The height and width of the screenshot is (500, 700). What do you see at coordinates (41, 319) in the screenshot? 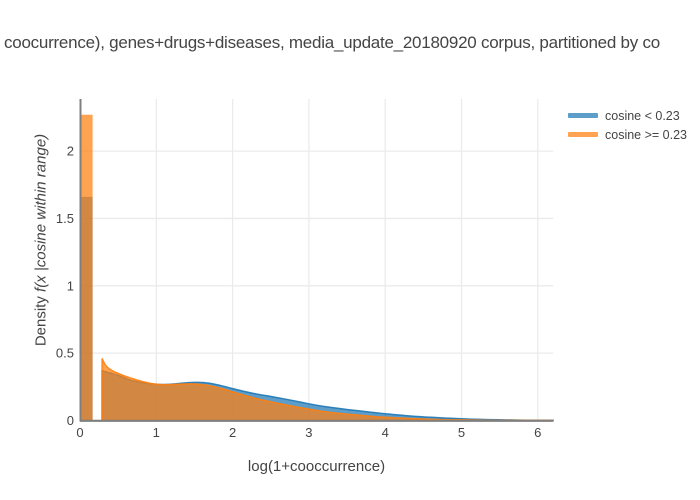
I see `y-axis-title-plain: Density` at bounding box center [41, 319].